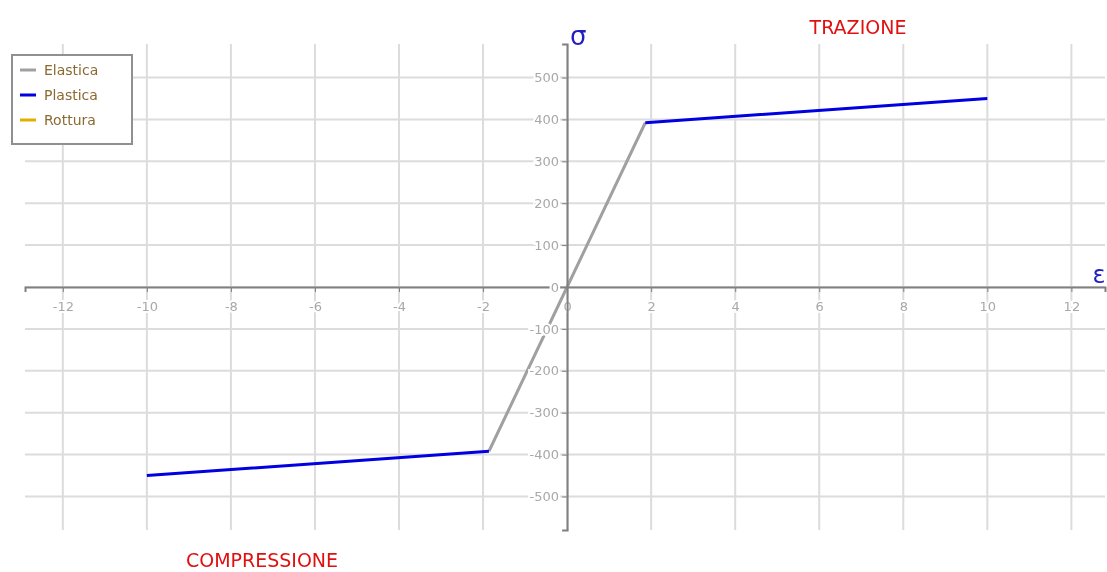 This screenshot has height=572, width=1107. Describe the element at coordinates (71, 95) in the screenshot. I see `legend-label: Plastica` at that location.